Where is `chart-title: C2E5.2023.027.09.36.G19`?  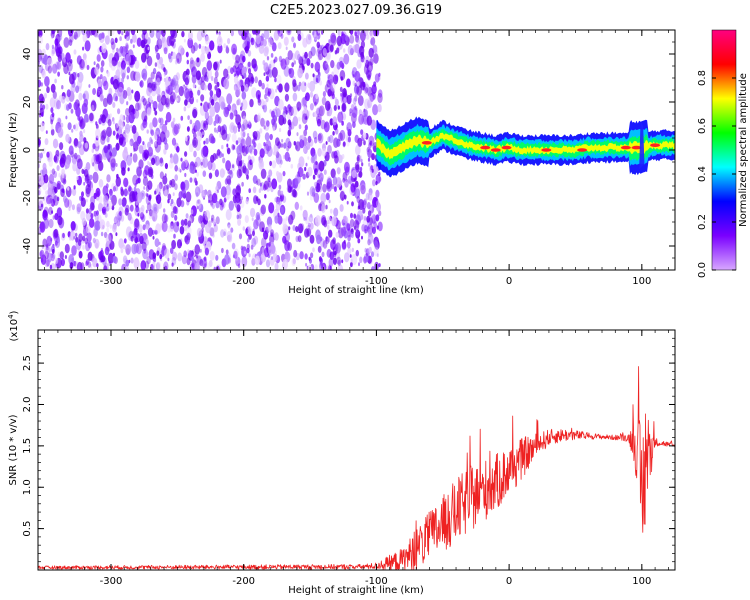
chart-title: C2E5.2023.027.09.36.G19 is located at coordinates (356, 10).